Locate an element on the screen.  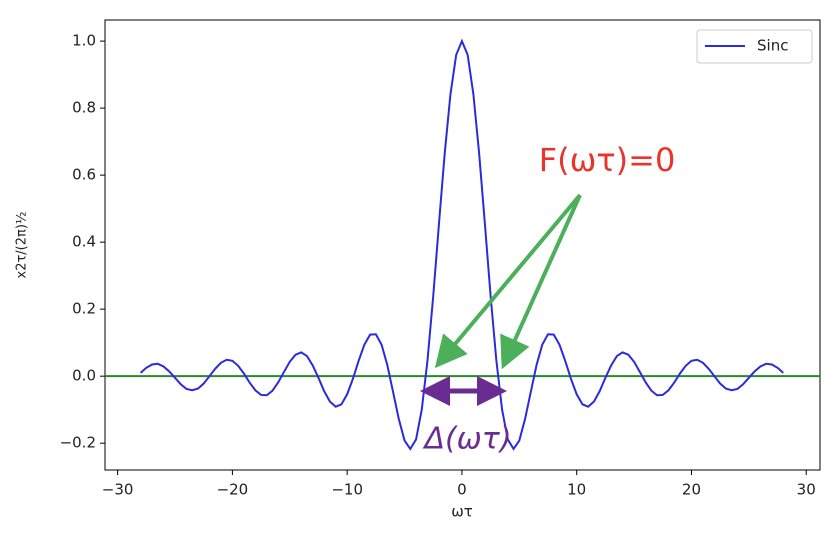
y-tick-label: −0.2 is located at coordinates (78, 443).